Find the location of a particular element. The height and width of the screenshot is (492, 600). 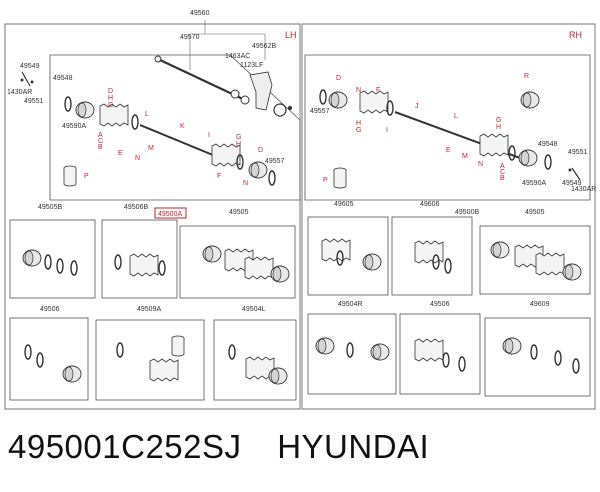

letter-L: L is located at coordinates (147, 114).